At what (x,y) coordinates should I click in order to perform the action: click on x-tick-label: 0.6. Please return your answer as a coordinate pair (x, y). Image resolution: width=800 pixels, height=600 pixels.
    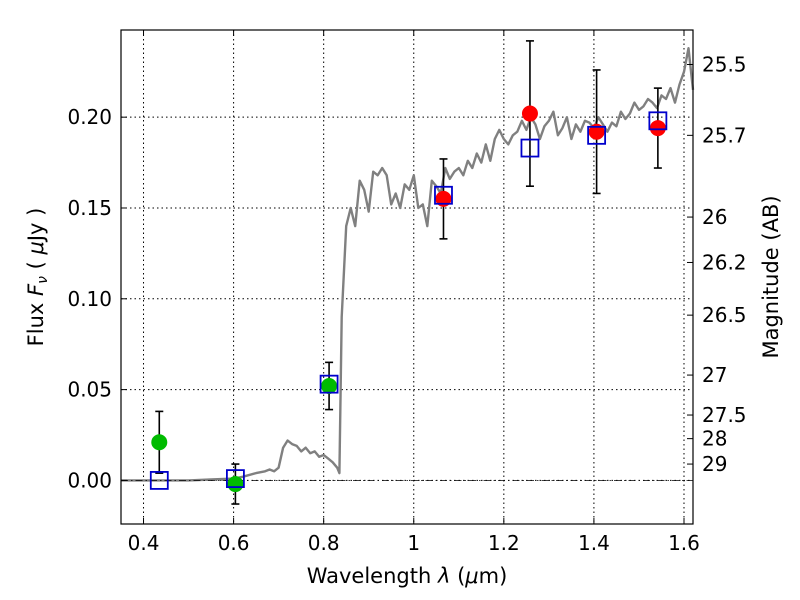
    Looking at the image, I should click on (234, 543).